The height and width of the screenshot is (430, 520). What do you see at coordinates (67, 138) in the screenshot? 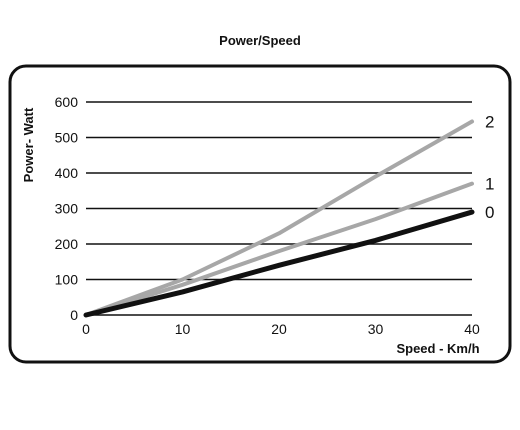
I see `y-tick-label: 500` at bounding box center [67, 138].